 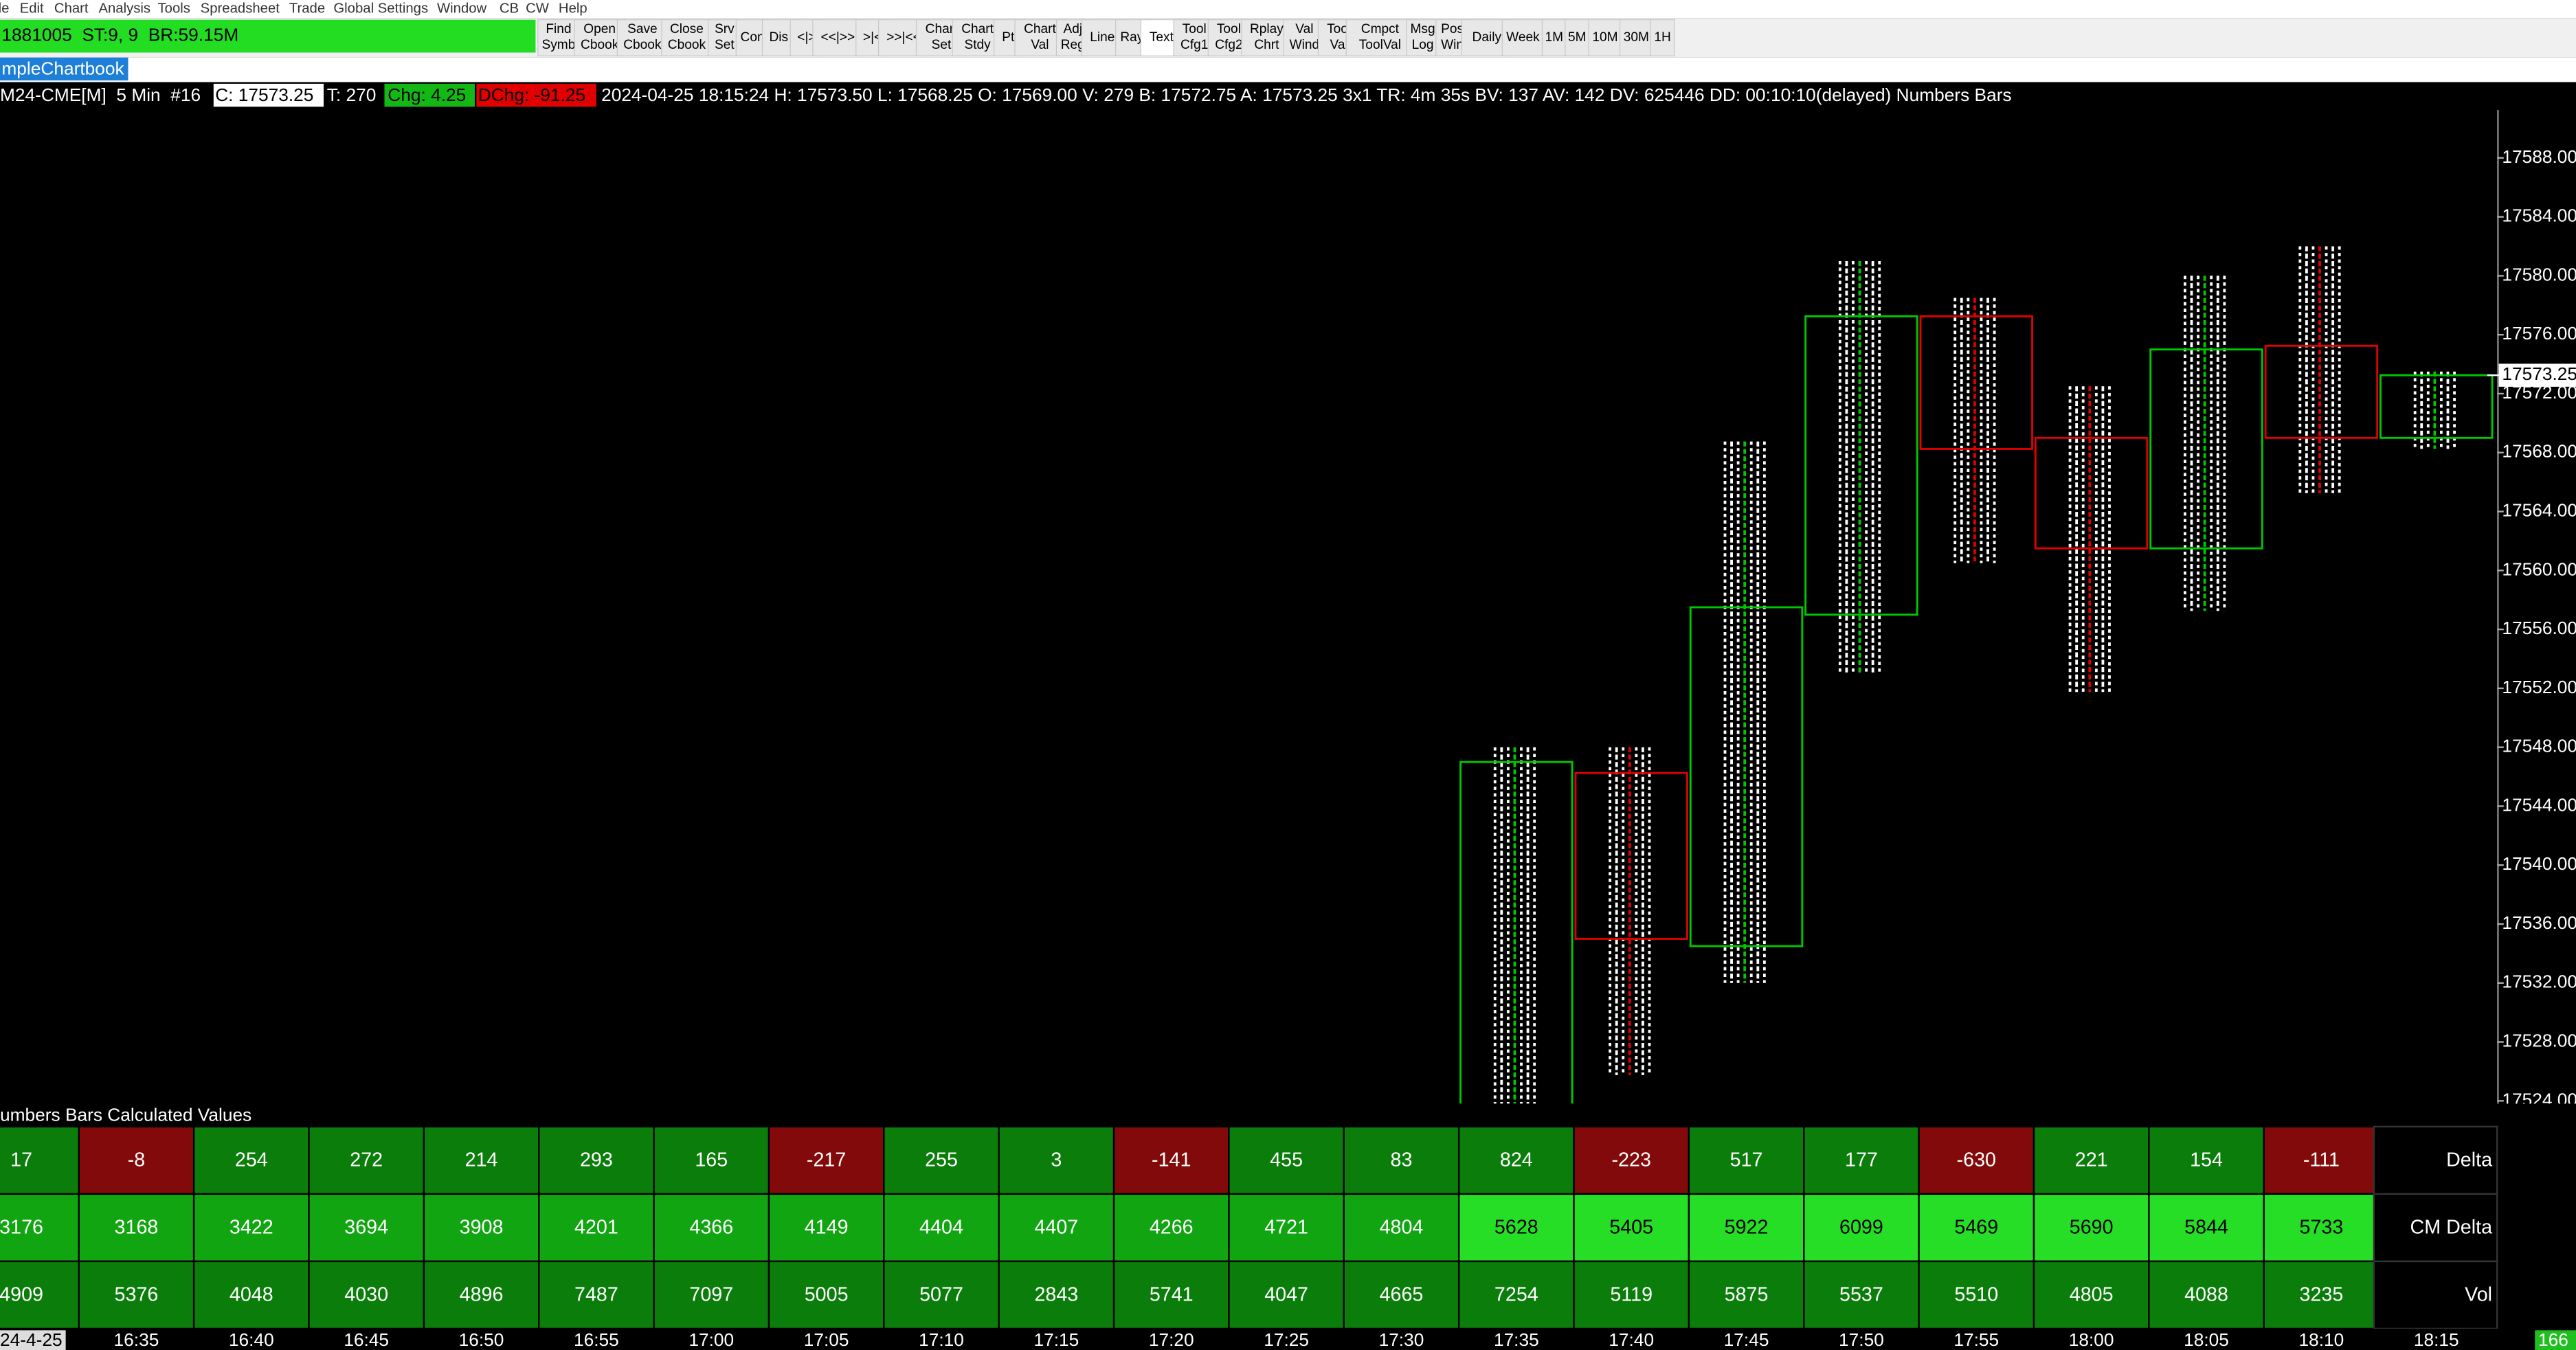 I want to click on toolbar-button-label: Srv, so click(x=725, y=29).